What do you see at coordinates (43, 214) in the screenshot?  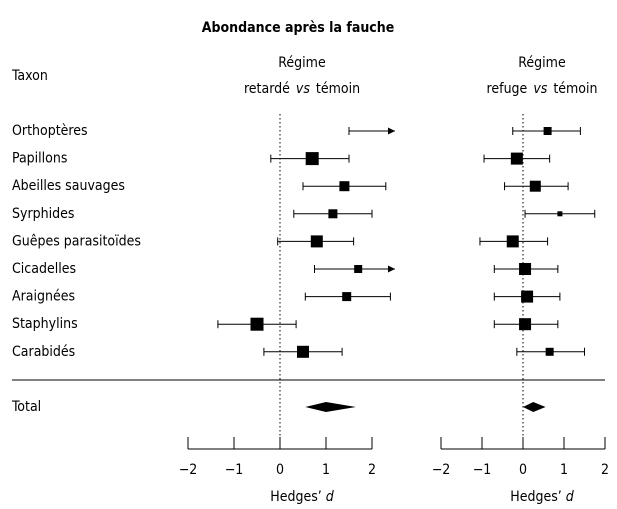 I see `taxon-label: Syrphides` at bounding box center [43, 214].